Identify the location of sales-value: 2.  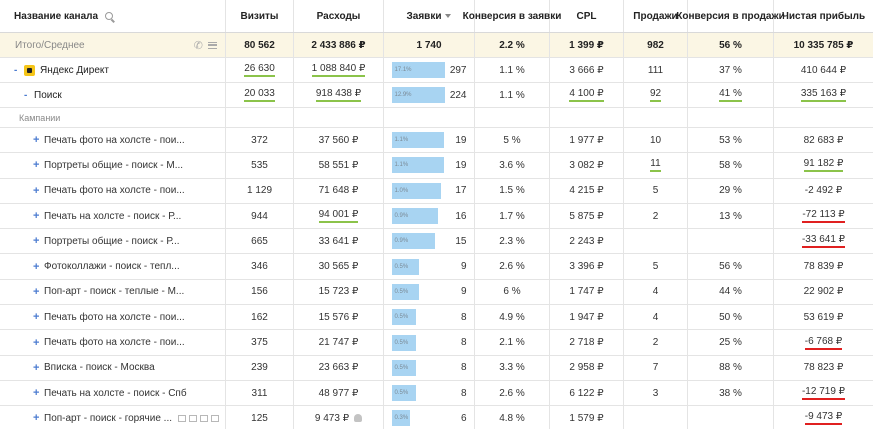
(655, 343).